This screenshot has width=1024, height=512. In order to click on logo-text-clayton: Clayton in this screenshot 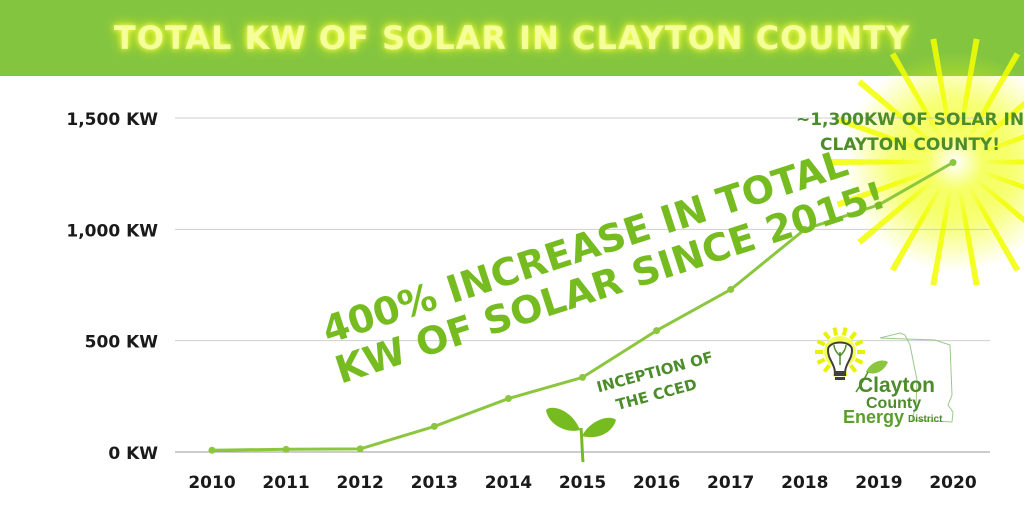, I will do `click(896, 385)`.